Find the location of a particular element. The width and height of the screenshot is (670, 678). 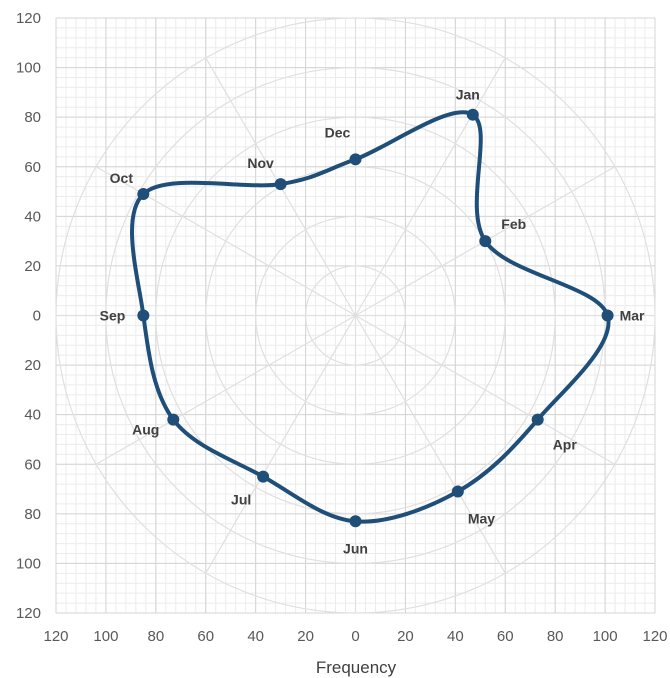

marker-may is located at coordinates (457, 491).